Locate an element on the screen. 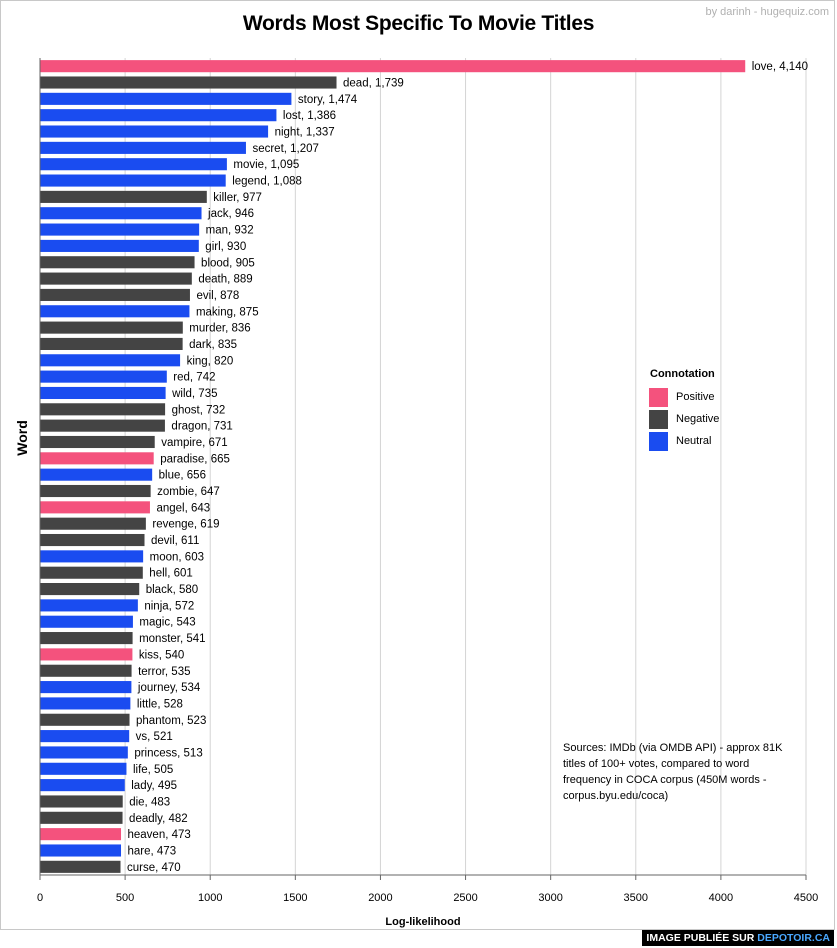 Image resolution: width=837 pixels, height=948 pixels. legend-swatch-positive is located at coordinates (658, 397).